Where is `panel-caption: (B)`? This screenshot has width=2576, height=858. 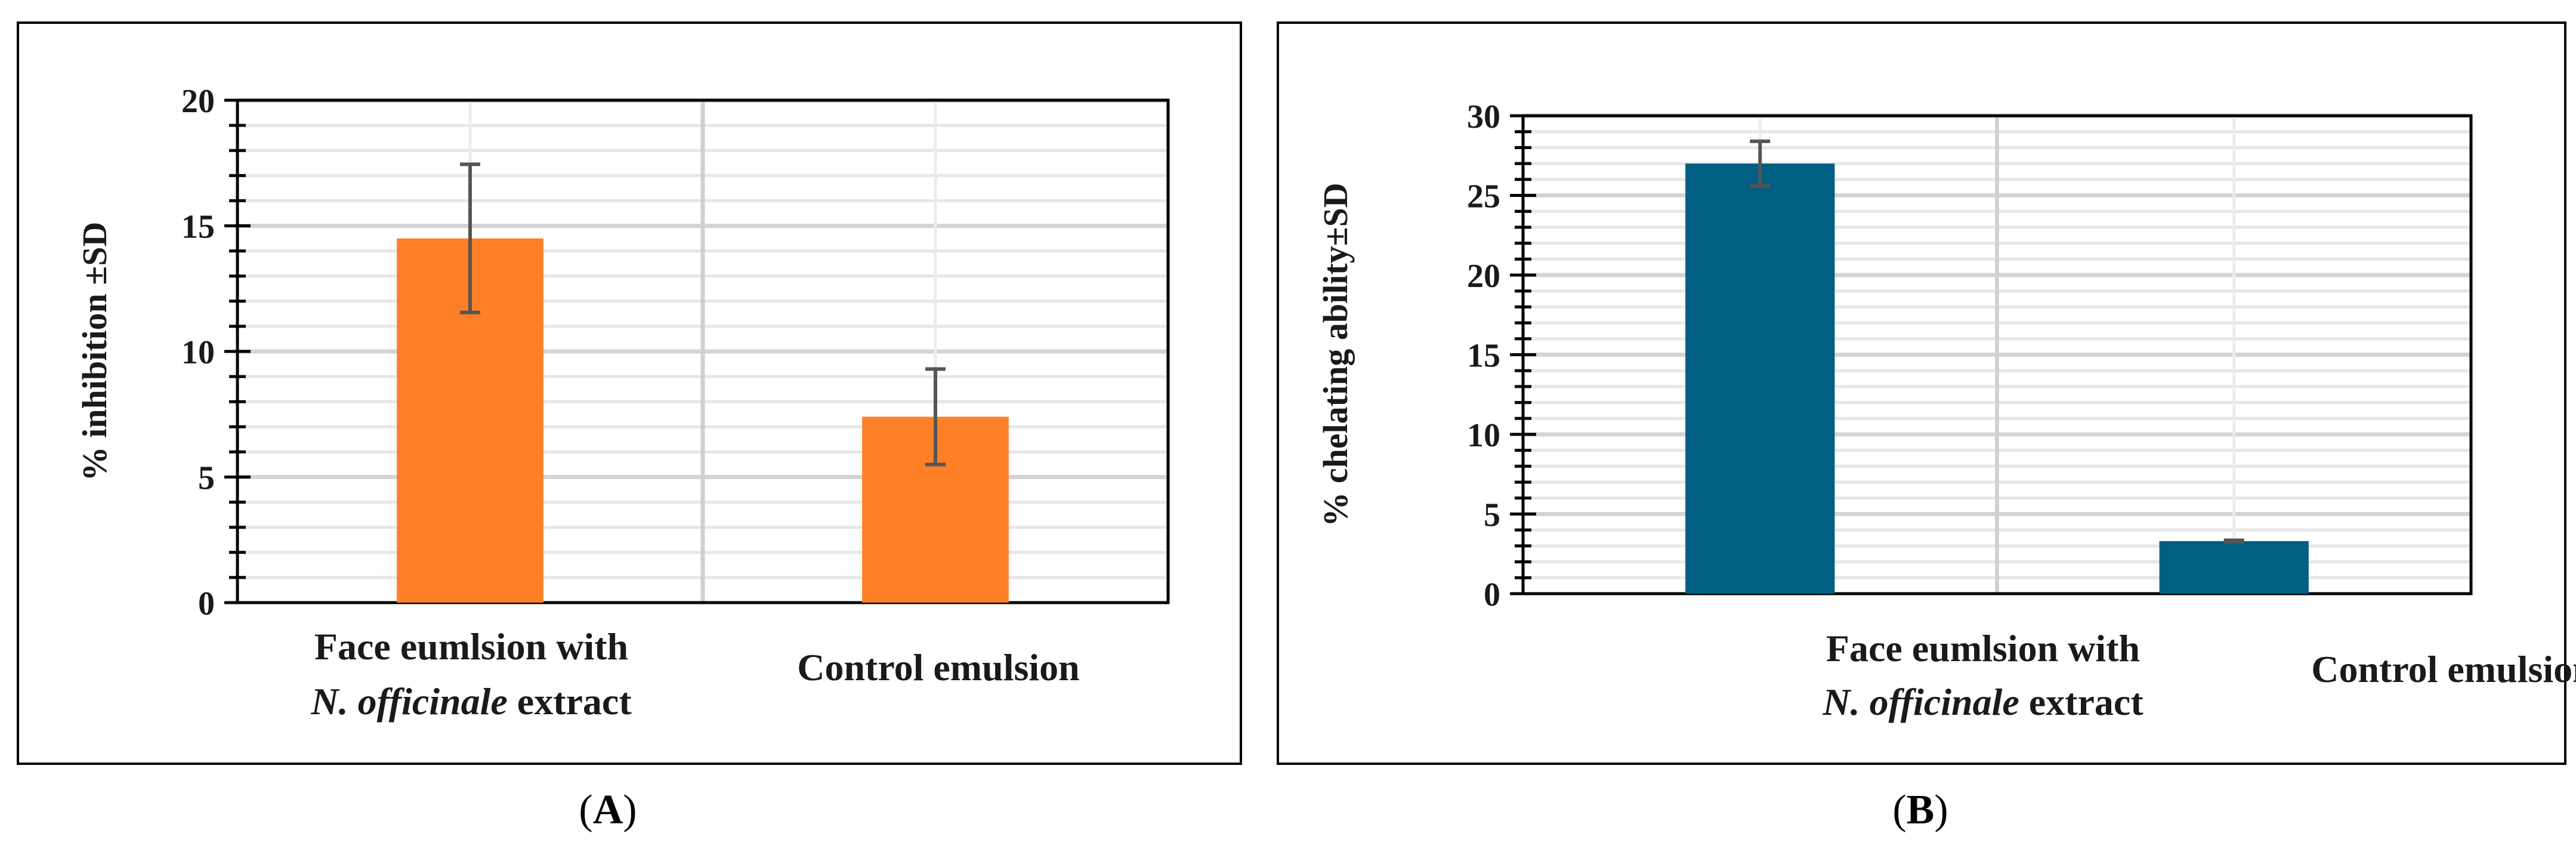
panel-caption: (B) is located at coordinates (1920, 810).